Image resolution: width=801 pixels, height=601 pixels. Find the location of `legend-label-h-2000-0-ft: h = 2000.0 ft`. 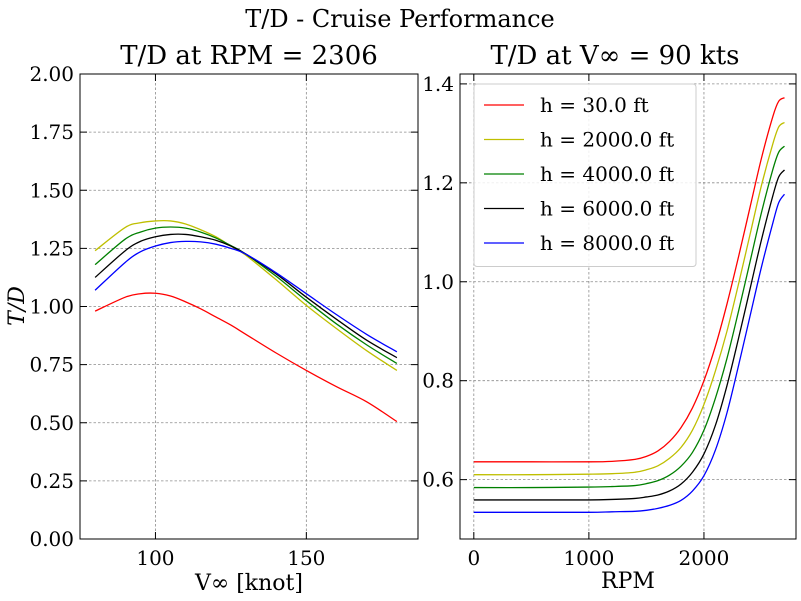

legend-label-h-2000-0-ft: h = 2000.0 ft is located at coordinates (607, 140).